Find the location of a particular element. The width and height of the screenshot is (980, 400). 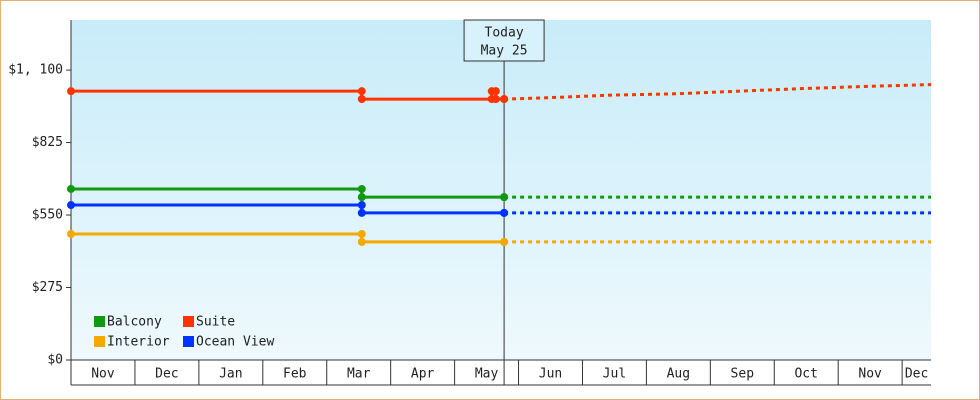

legend-label: Ocean View is located at coordinates (235, 342).